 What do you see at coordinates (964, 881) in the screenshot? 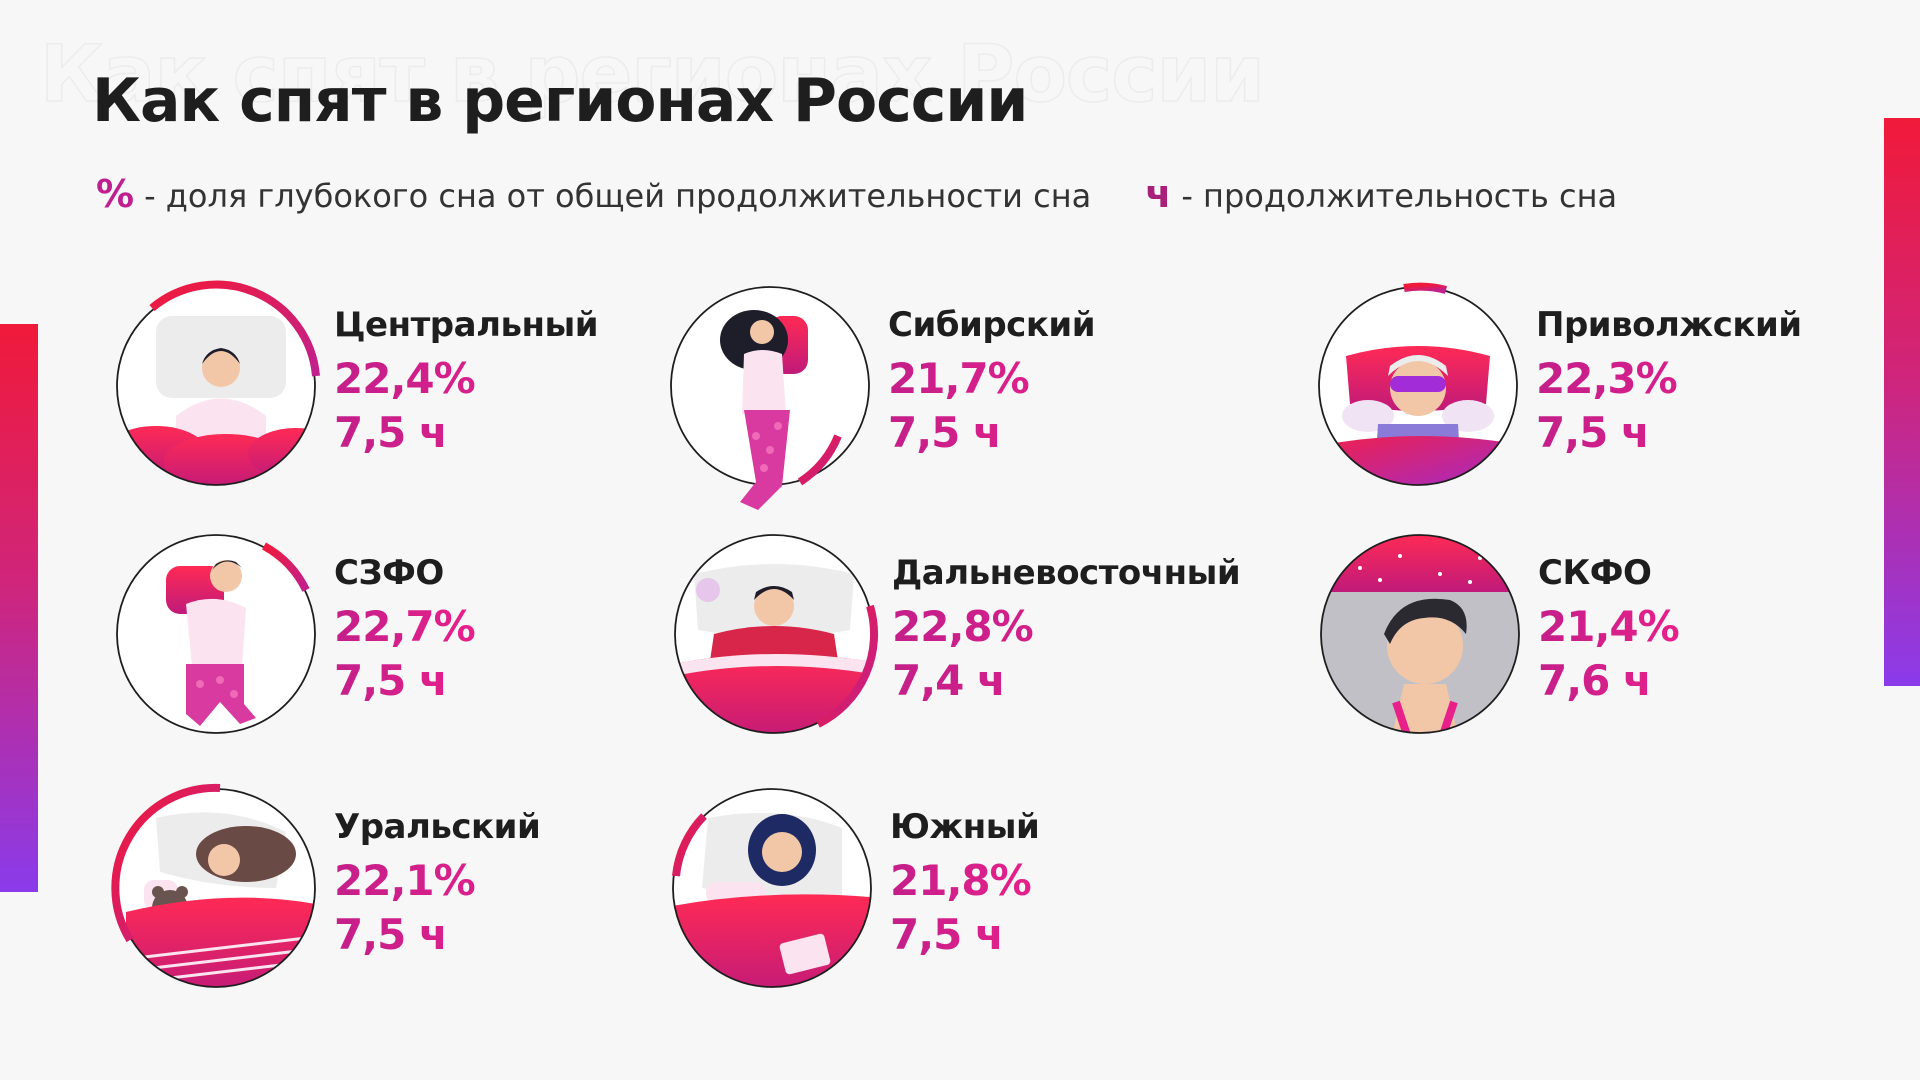
I see `region-percent: 21,8%` at bounding box center [964, 881].